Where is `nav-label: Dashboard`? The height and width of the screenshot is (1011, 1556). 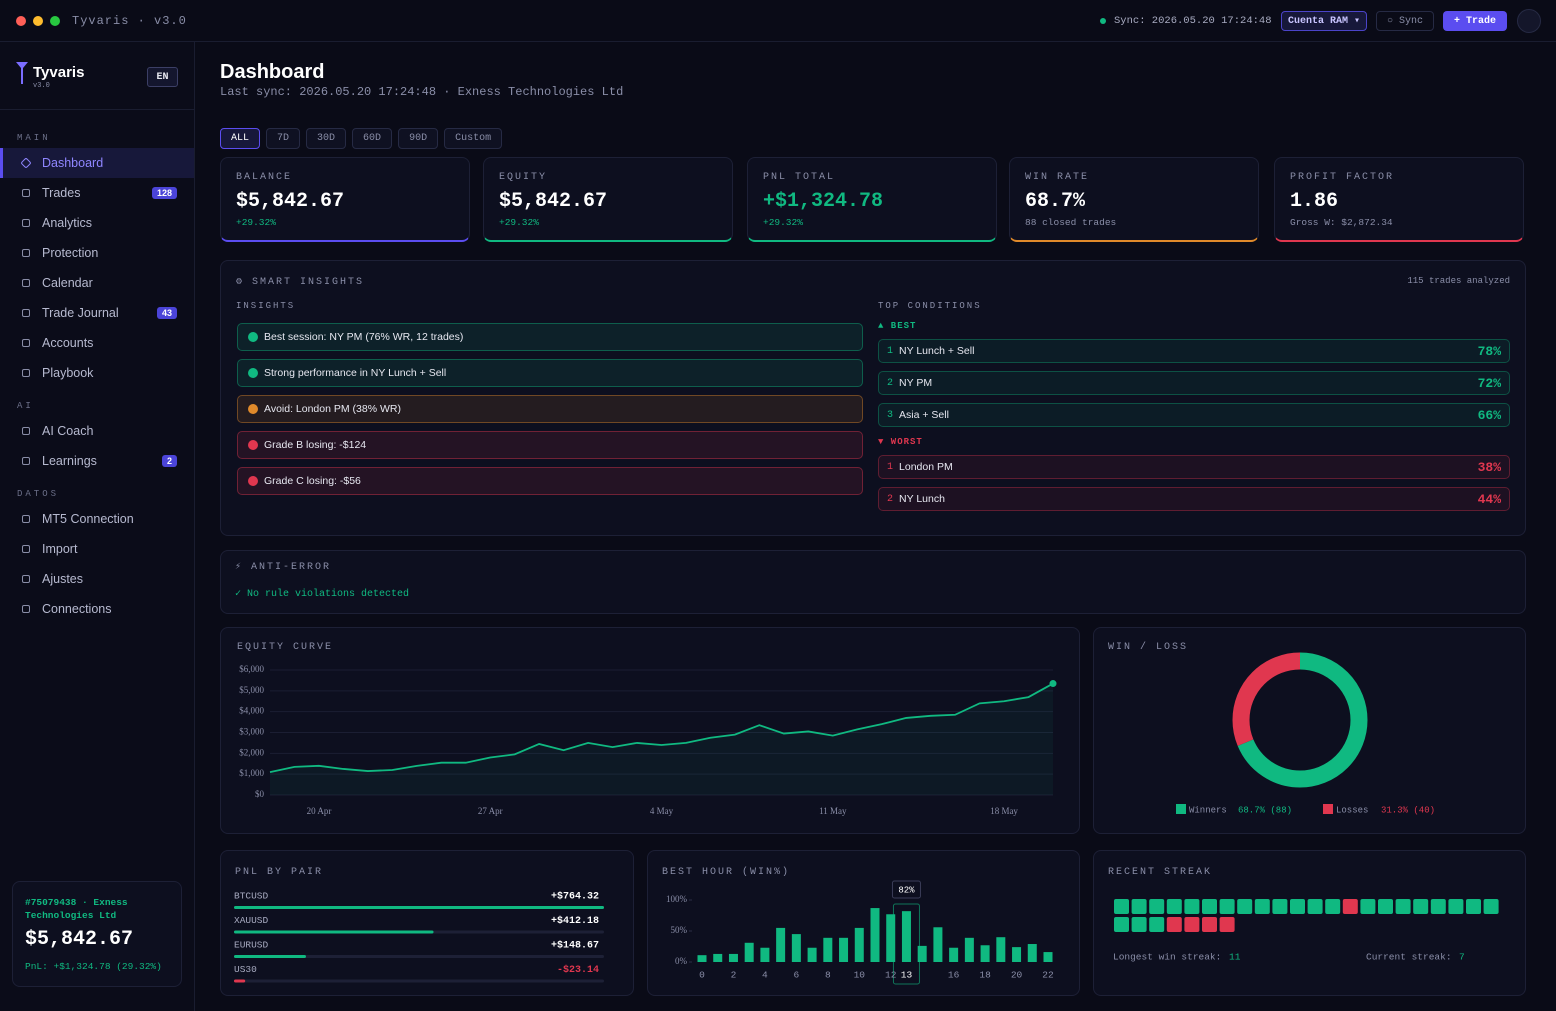
nav-label: Dashboard is located at coordinates (73, 163).